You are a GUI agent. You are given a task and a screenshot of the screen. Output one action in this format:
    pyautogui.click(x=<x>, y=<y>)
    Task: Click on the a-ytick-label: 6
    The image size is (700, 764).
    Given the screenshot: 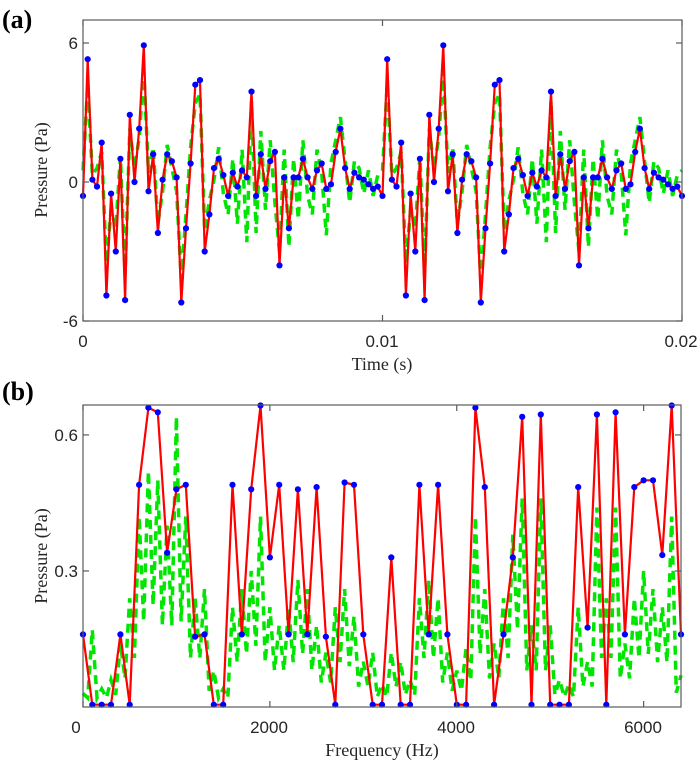 What is the action you would take?
    pyautogui.click(x=73, y=43)
    